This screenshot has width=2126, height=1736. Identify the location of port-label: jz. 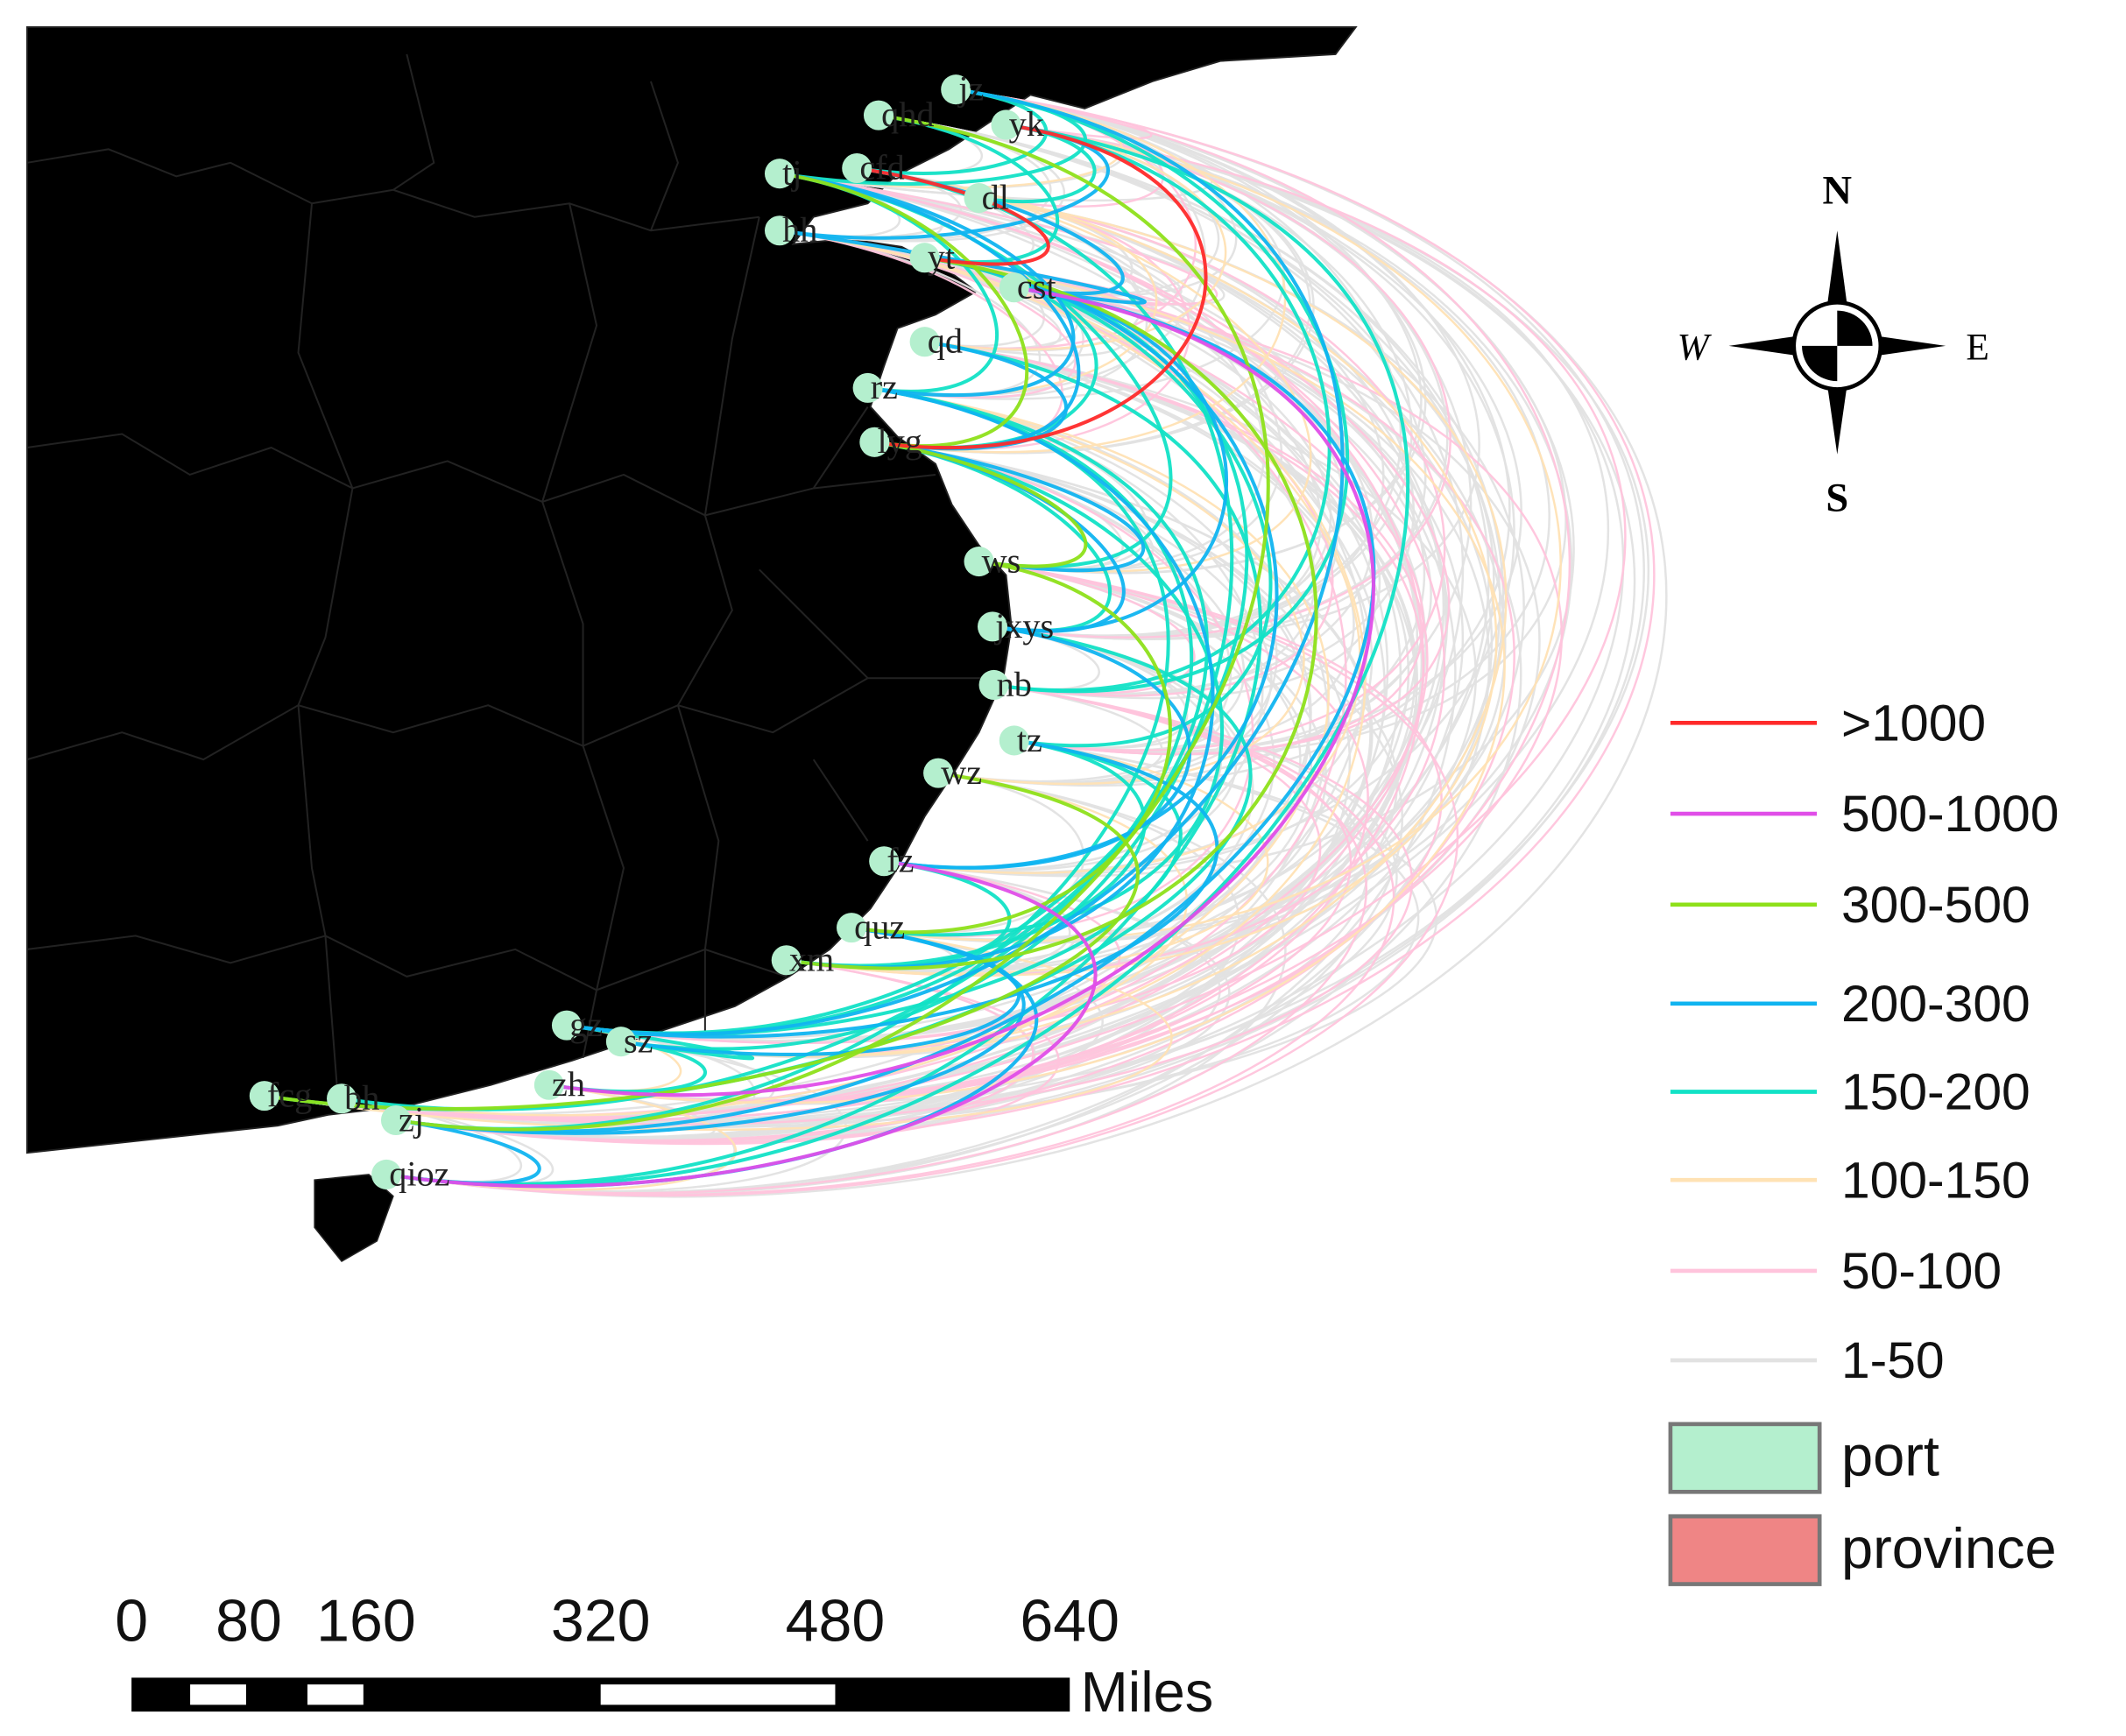
(970, 89).